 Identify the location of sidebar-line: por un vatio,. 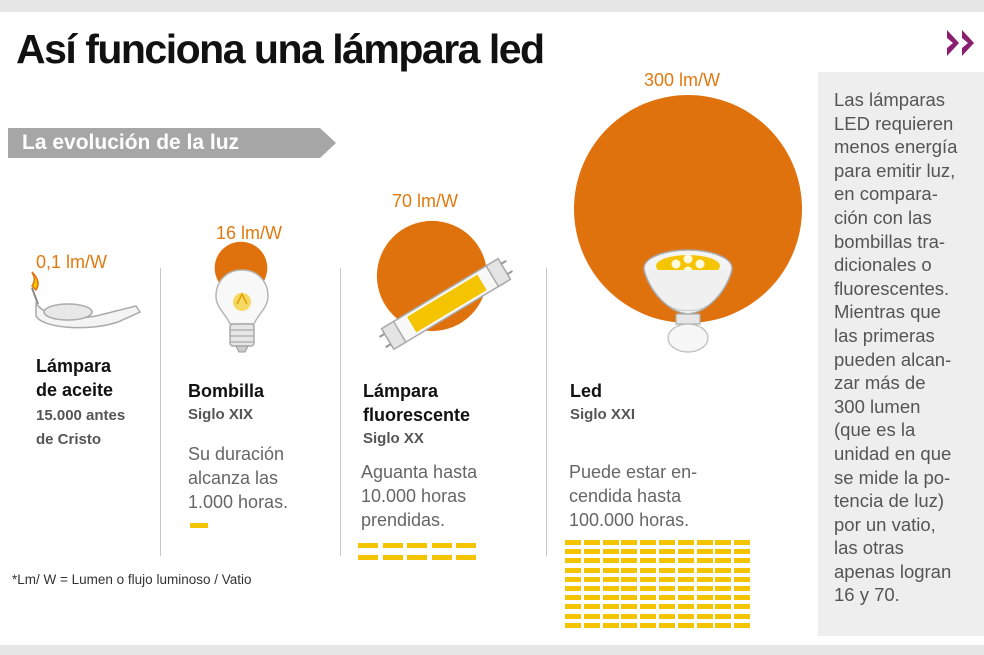
(885, 524).